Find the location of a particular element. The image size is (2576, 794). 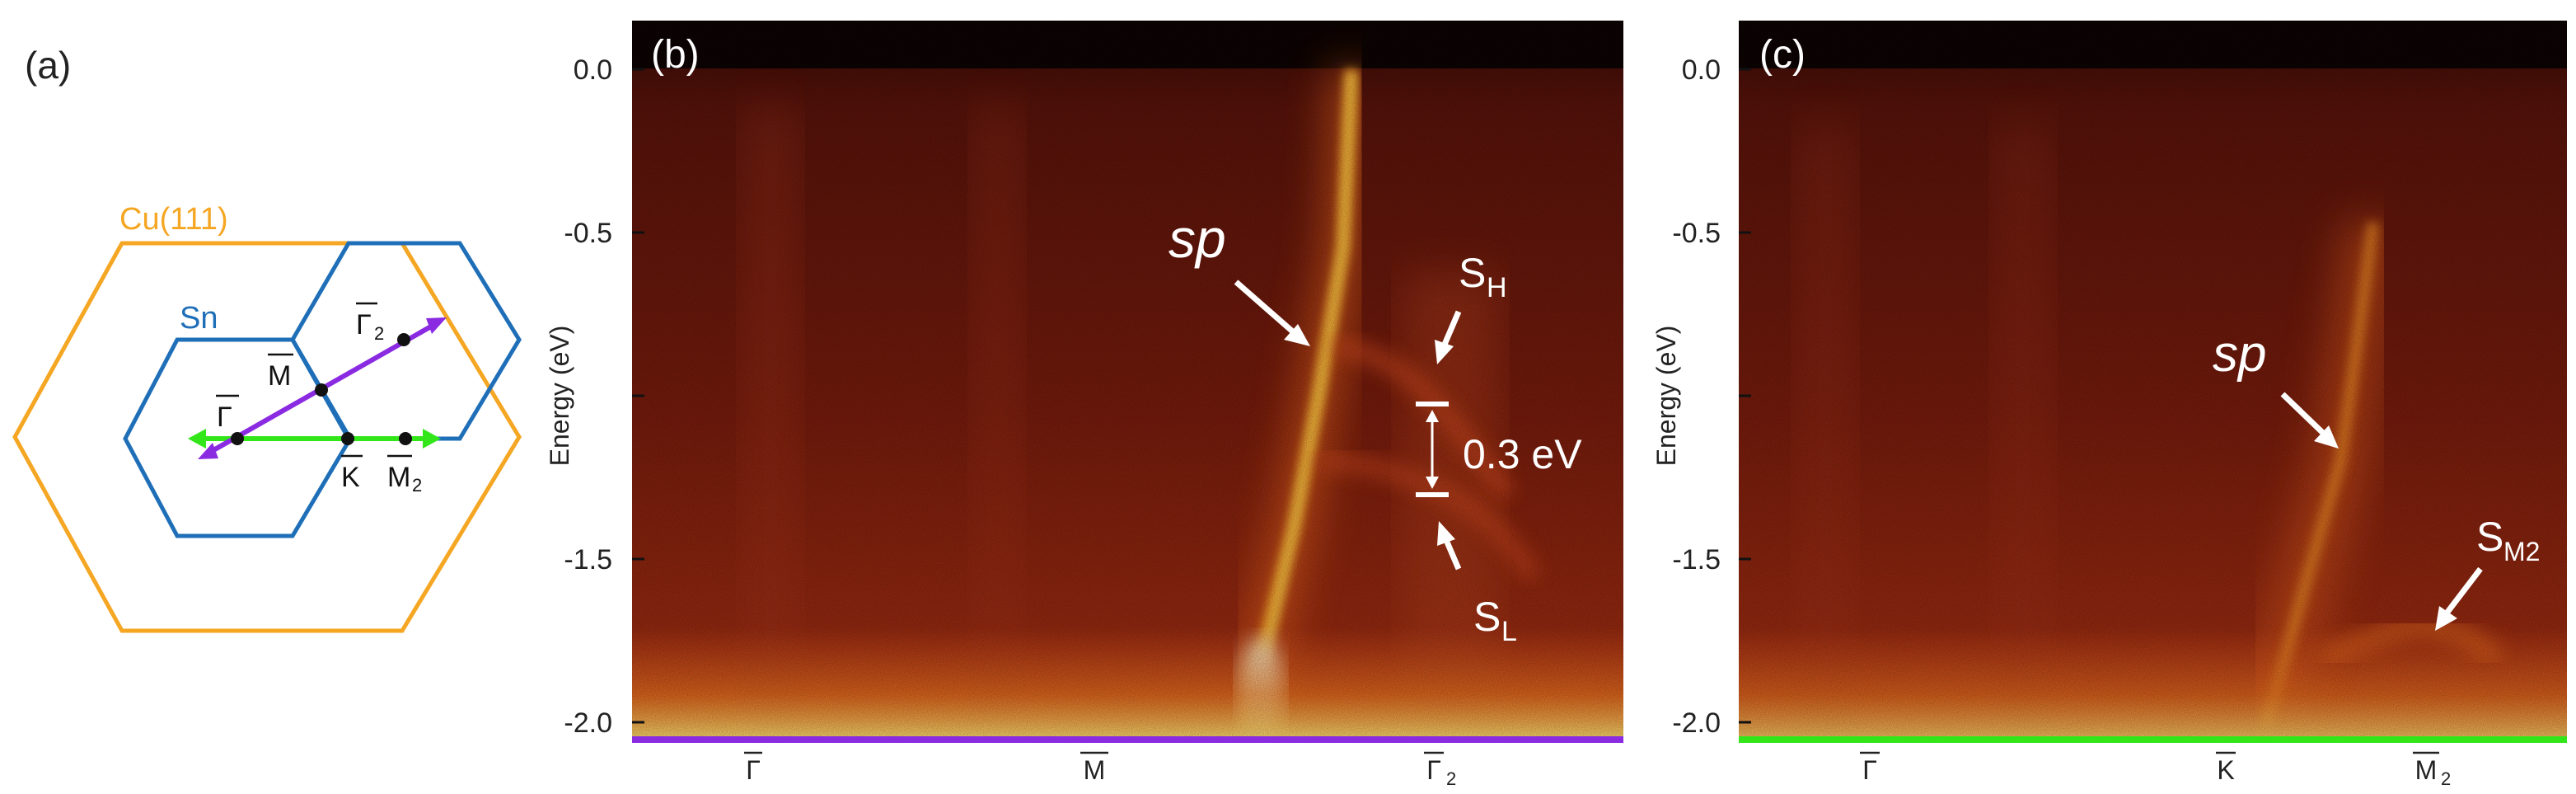

sp-label-b: sp is located at coordinates (1197, 238).